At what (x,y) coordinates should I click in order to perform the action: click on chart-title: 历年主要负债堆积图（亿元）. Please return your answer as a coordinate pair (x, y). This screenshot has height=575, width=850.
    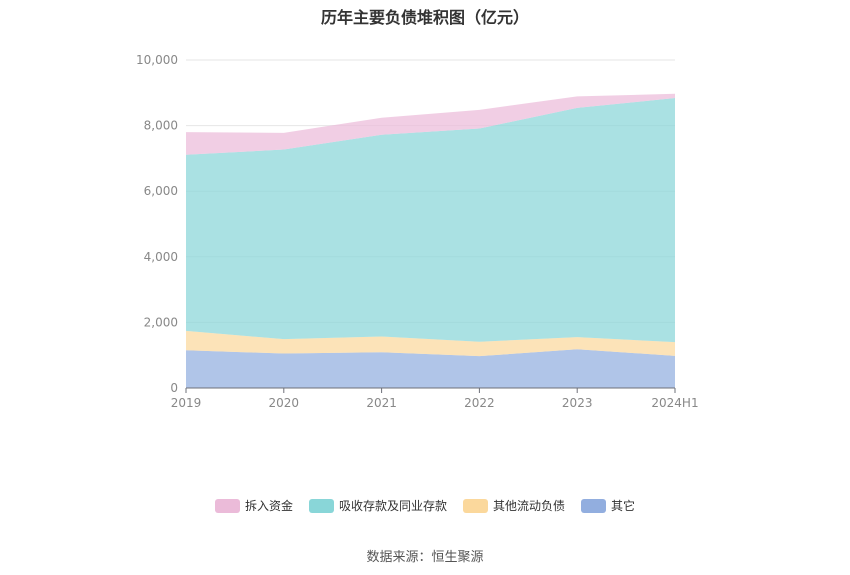
    Looking at the image, I should click on (424, 17).